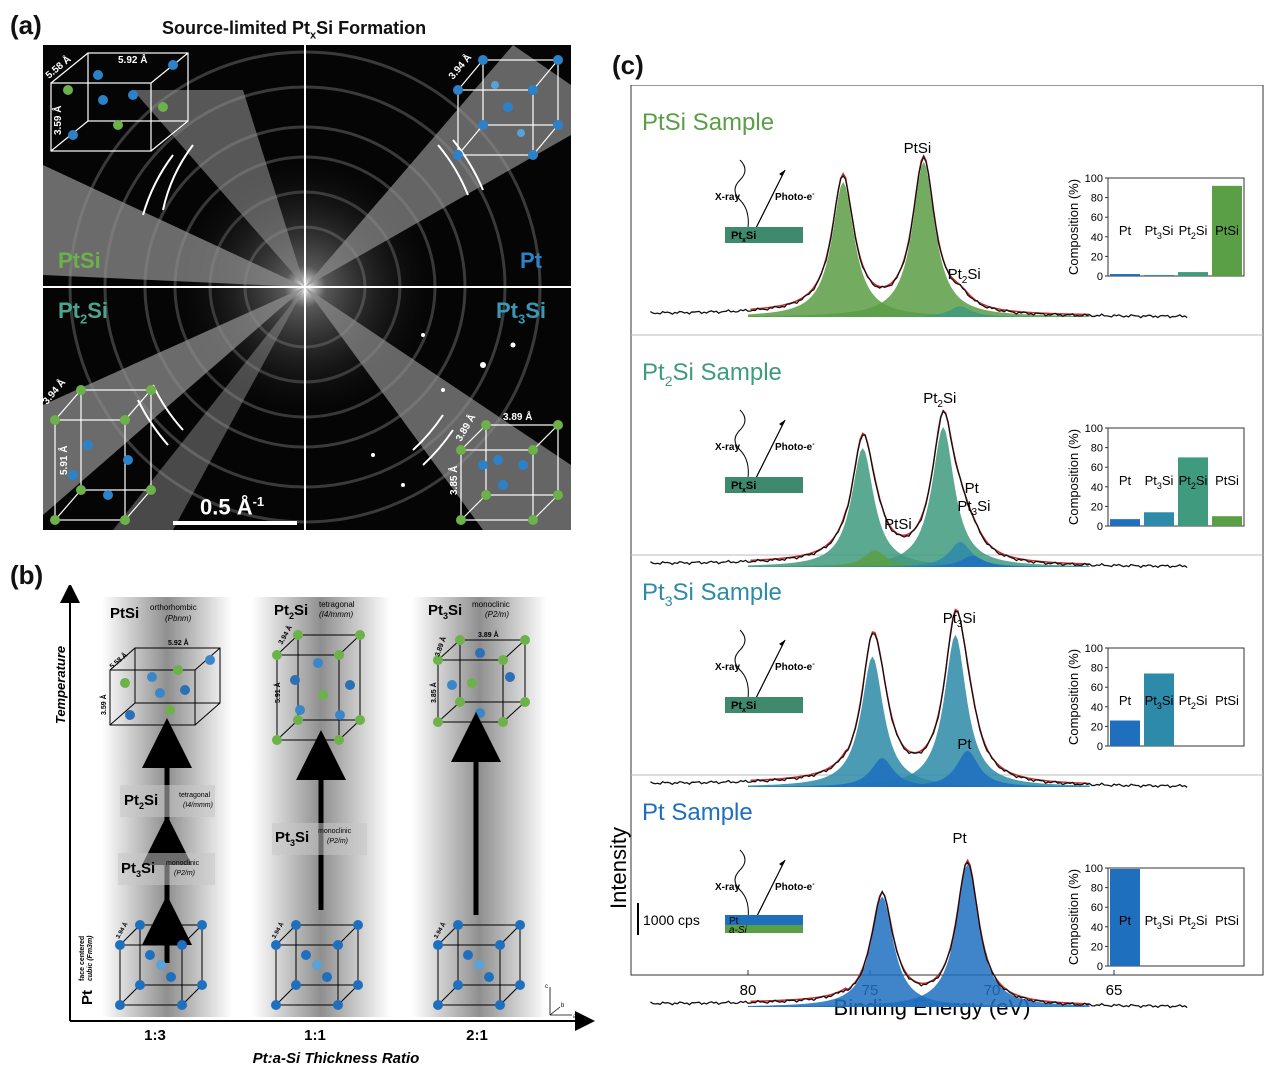 This screenshot has width=1266, height=1067. Describe the element at coordinates (445, 611) in the screenshot. I see `phase-top: Pt3Si` at that location.